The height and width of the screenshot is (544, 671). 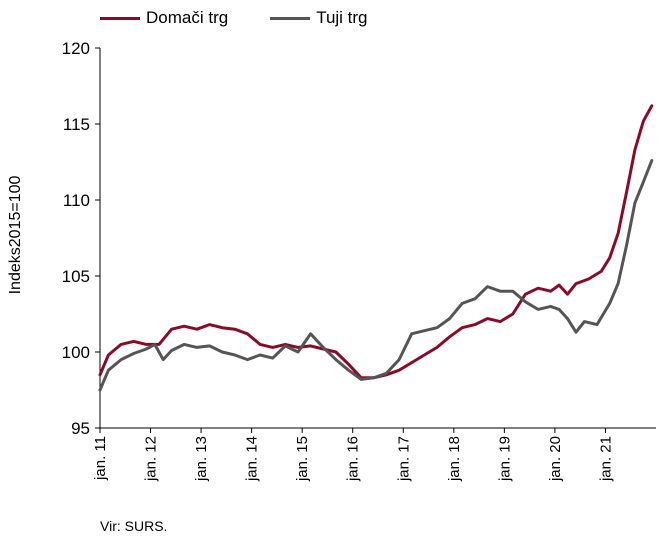 I want to click on x-tick-label: jan. 16, so click(x=353, y=459).